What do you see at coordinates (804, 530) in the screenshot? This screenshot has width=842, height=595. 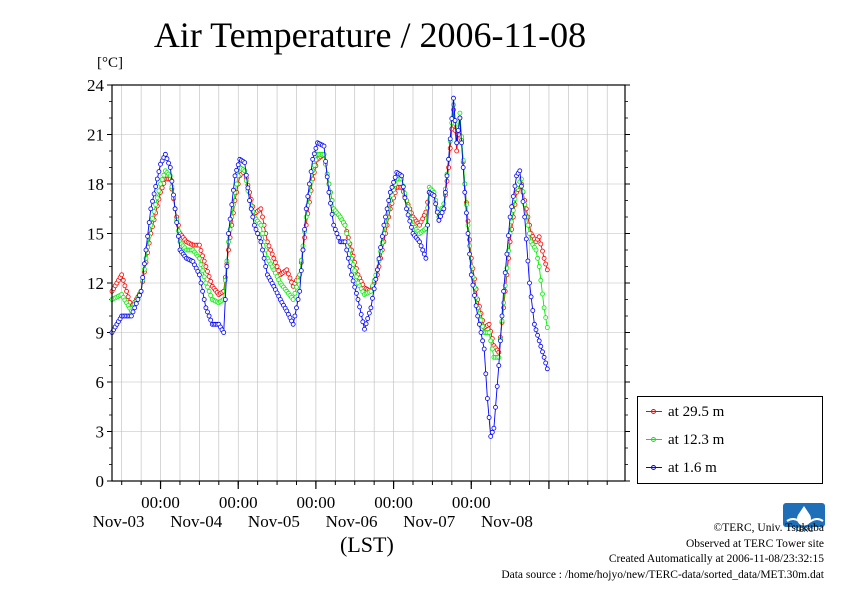 I see `terc-logo-text: TERC` at bounding box center [804, 530].